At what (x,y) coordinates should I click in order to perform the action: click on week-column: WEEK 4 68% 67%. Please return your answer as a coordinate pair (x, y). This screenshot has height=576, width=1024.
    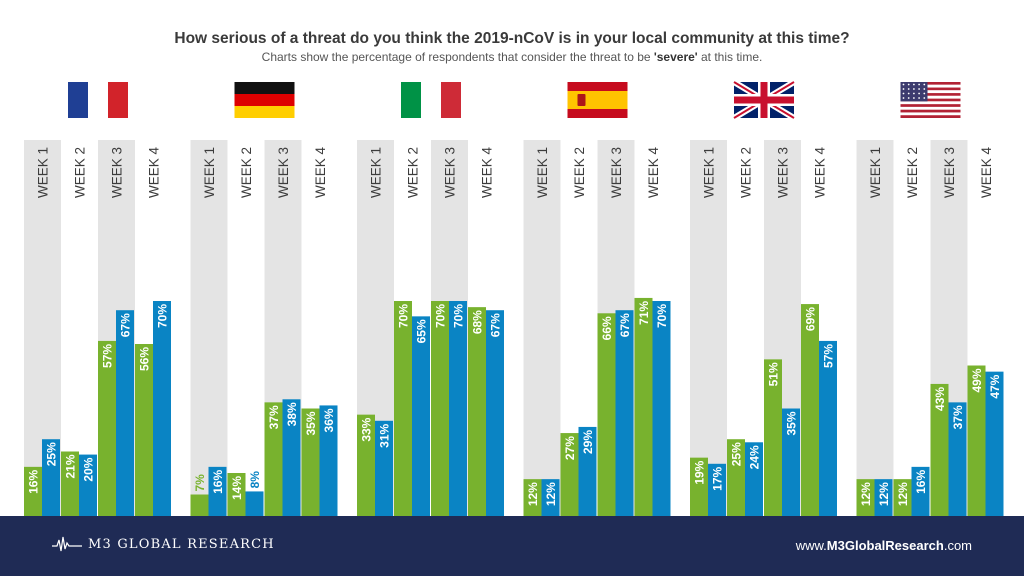
    Looking at the image, I should click on (486, 331).